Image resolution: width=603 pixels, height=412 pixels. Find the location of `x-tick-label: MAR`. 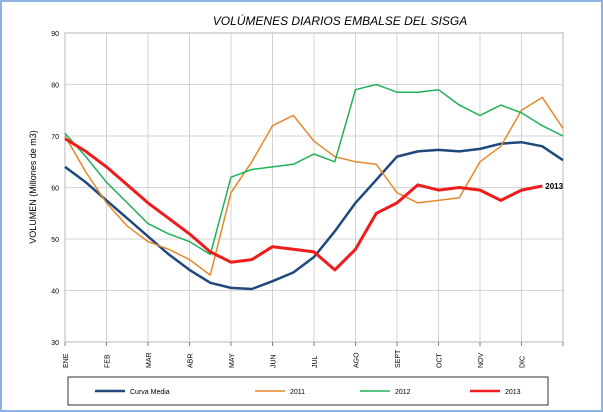

x-tick-label: MAR is located at coordinates (149, 360).